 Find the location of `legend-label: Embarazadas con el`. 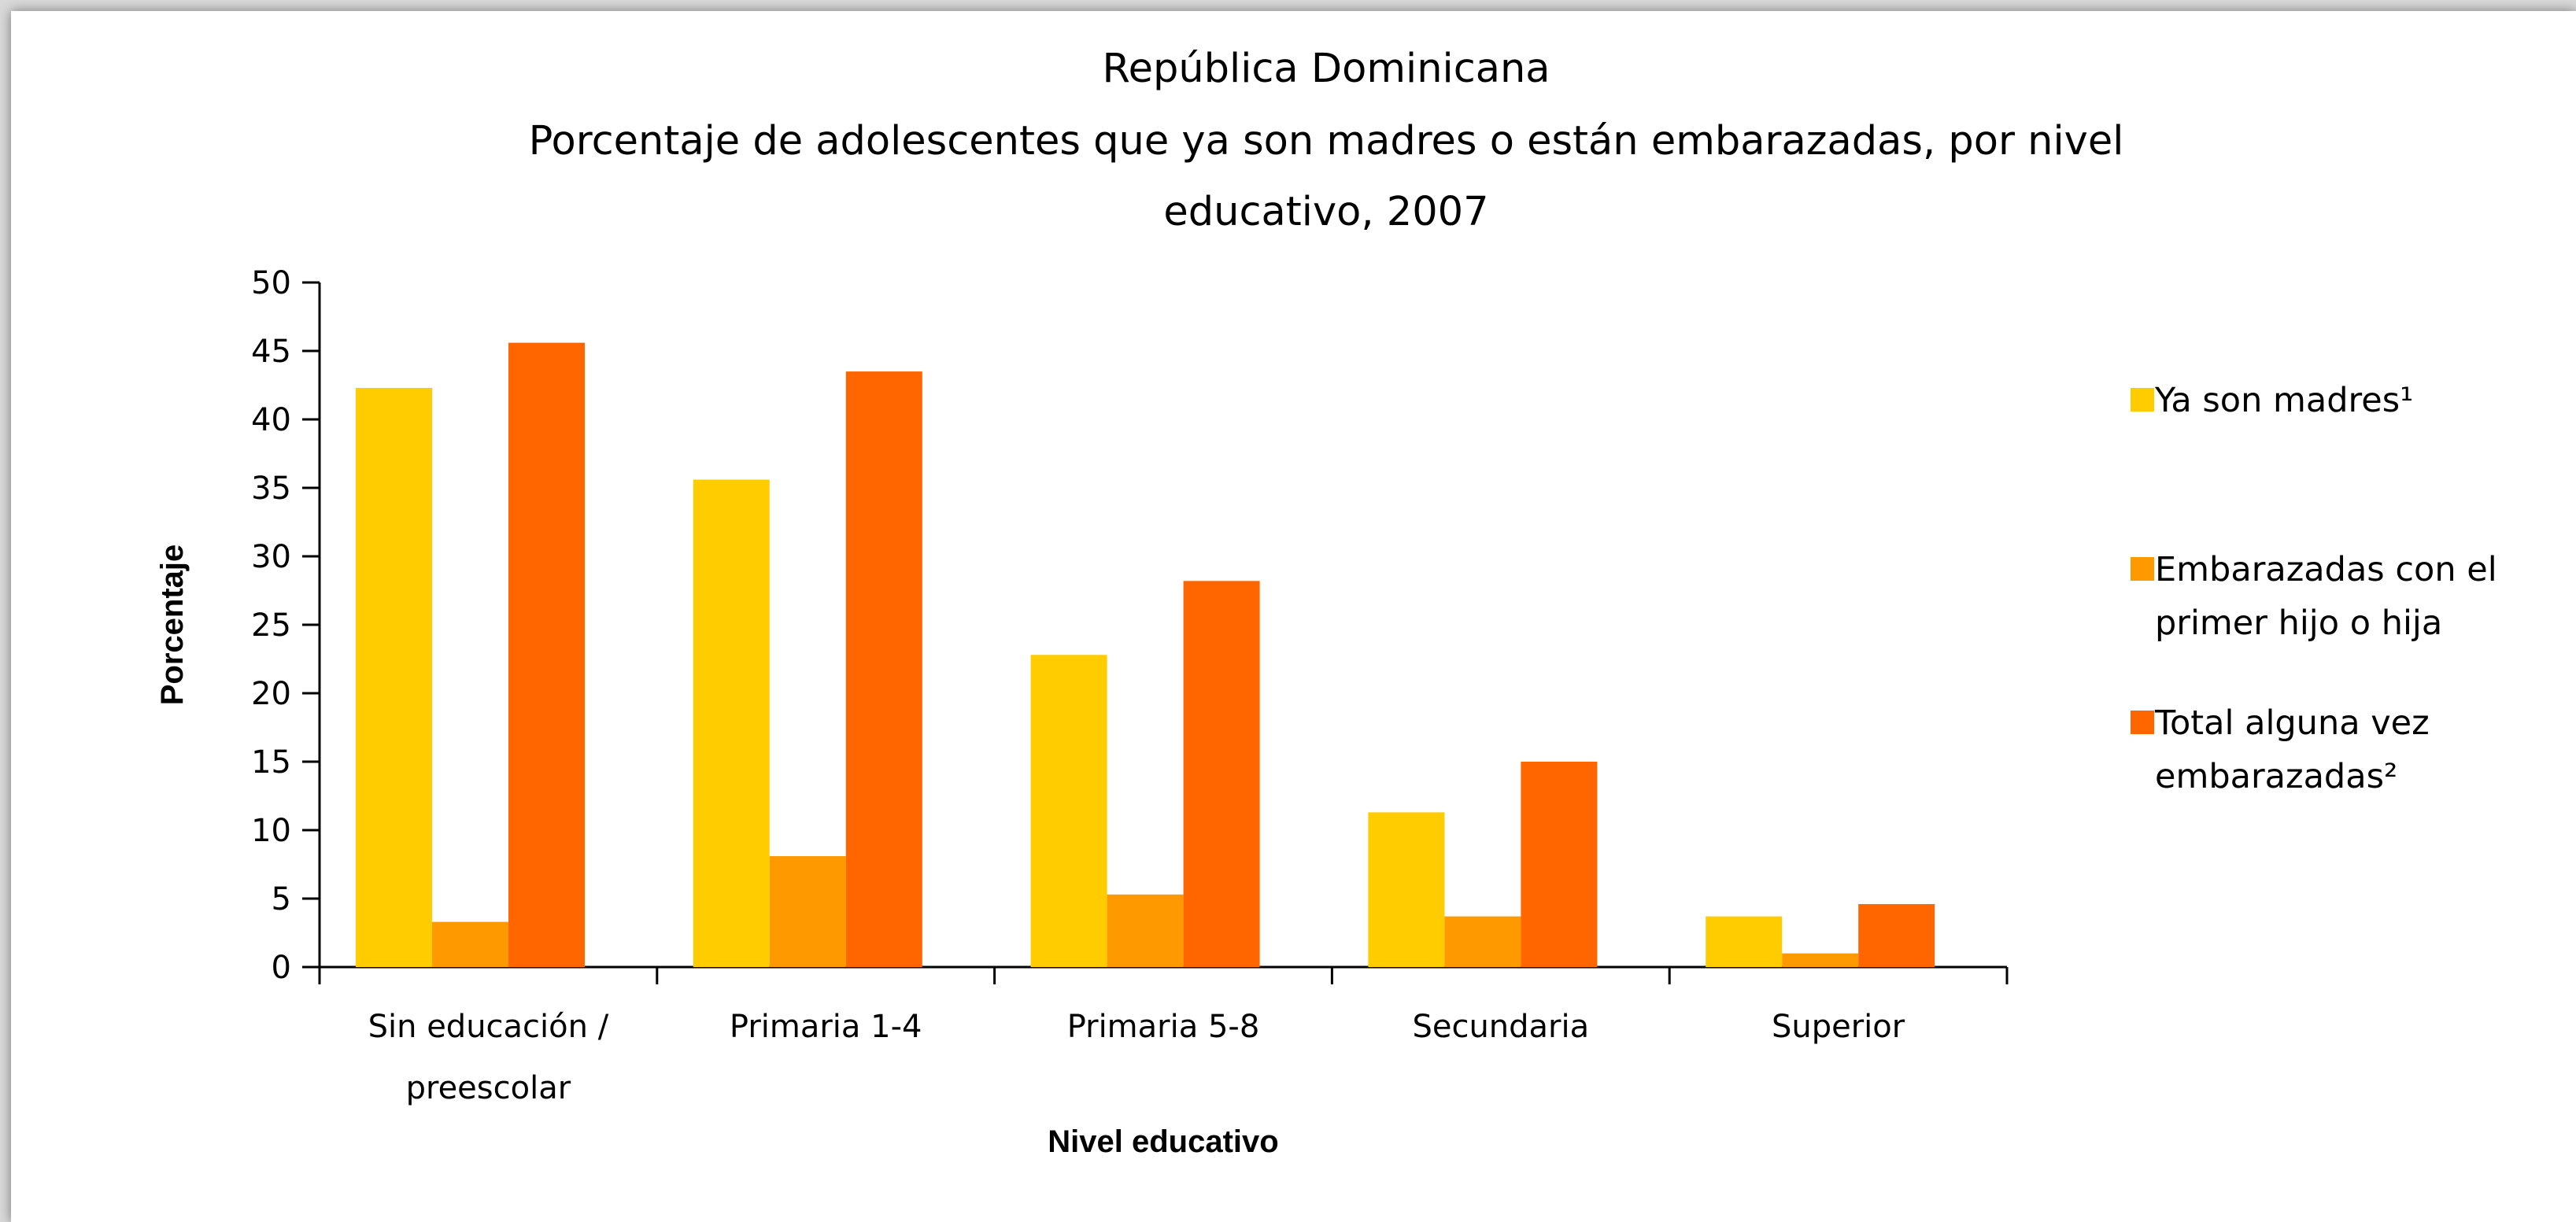

legend-label: Embarazadas con el is located at coordinates (2326, 569).